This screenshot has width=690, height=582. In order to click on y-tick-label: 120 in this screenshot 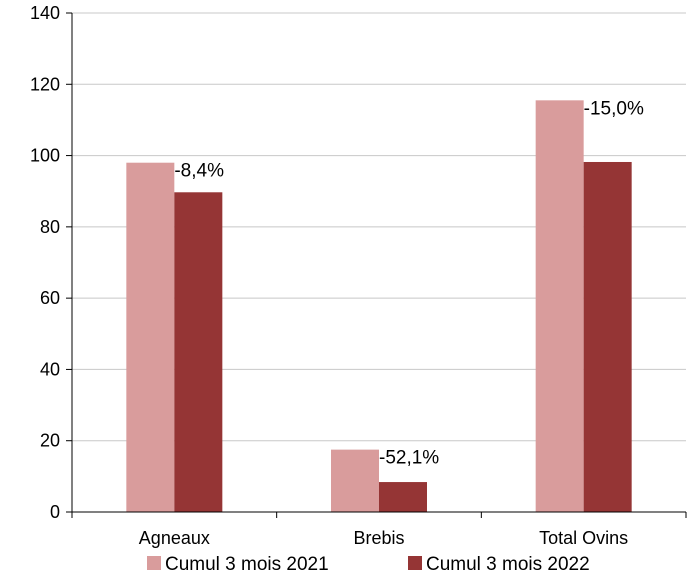, I will do `click(45, 84)`.